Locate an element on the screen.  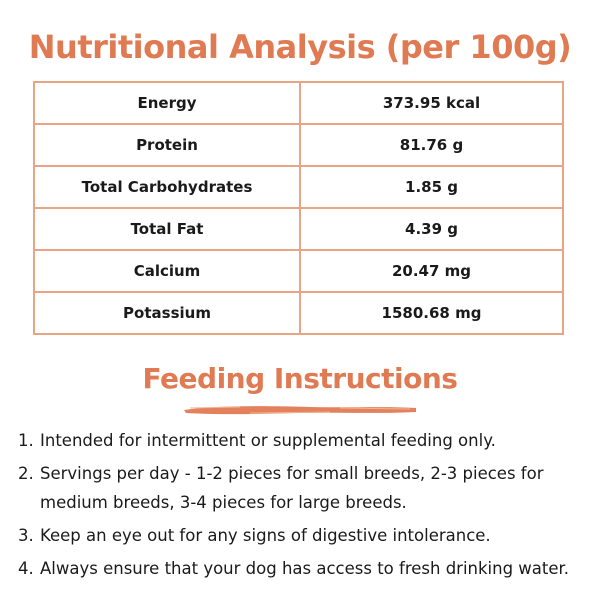
list-item-number: 1. is located at coordinates (26, 440).